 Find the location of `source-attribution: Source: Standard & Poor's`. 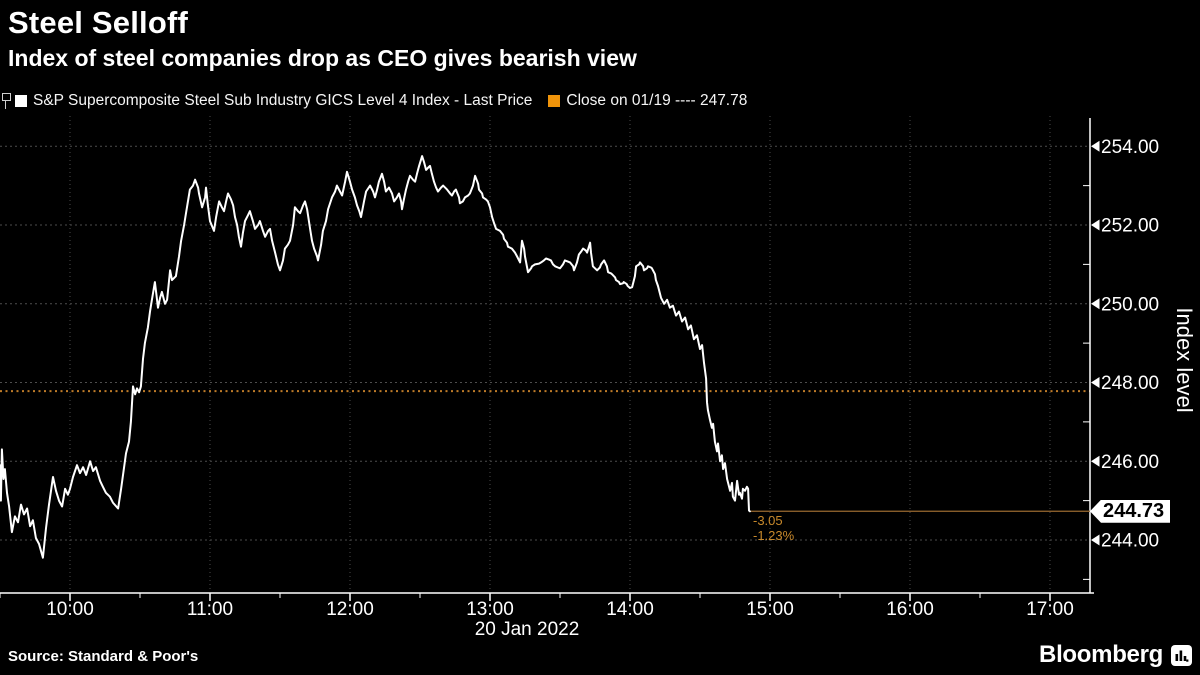

source-attribution: Source: Standard & Poor's is located at coordinates (103, 656).